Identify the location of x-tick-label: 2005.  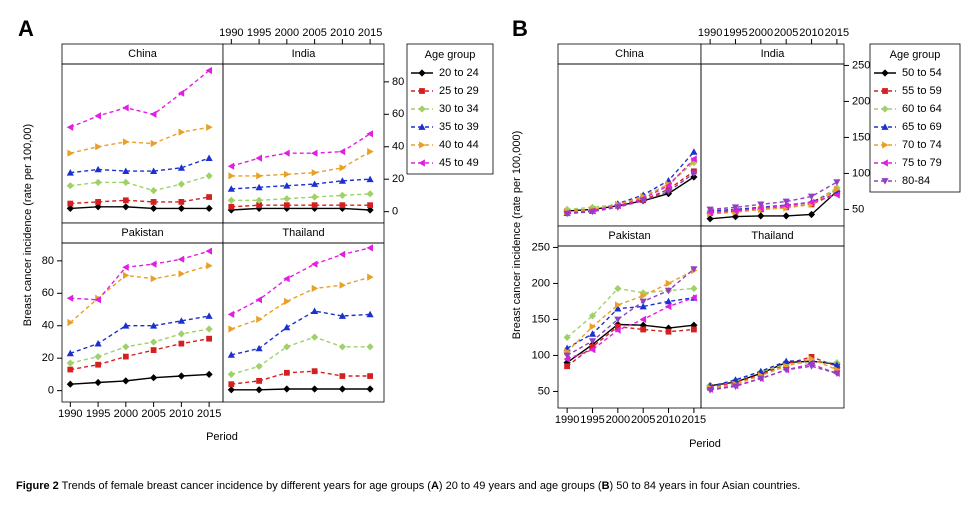
(314, 33).